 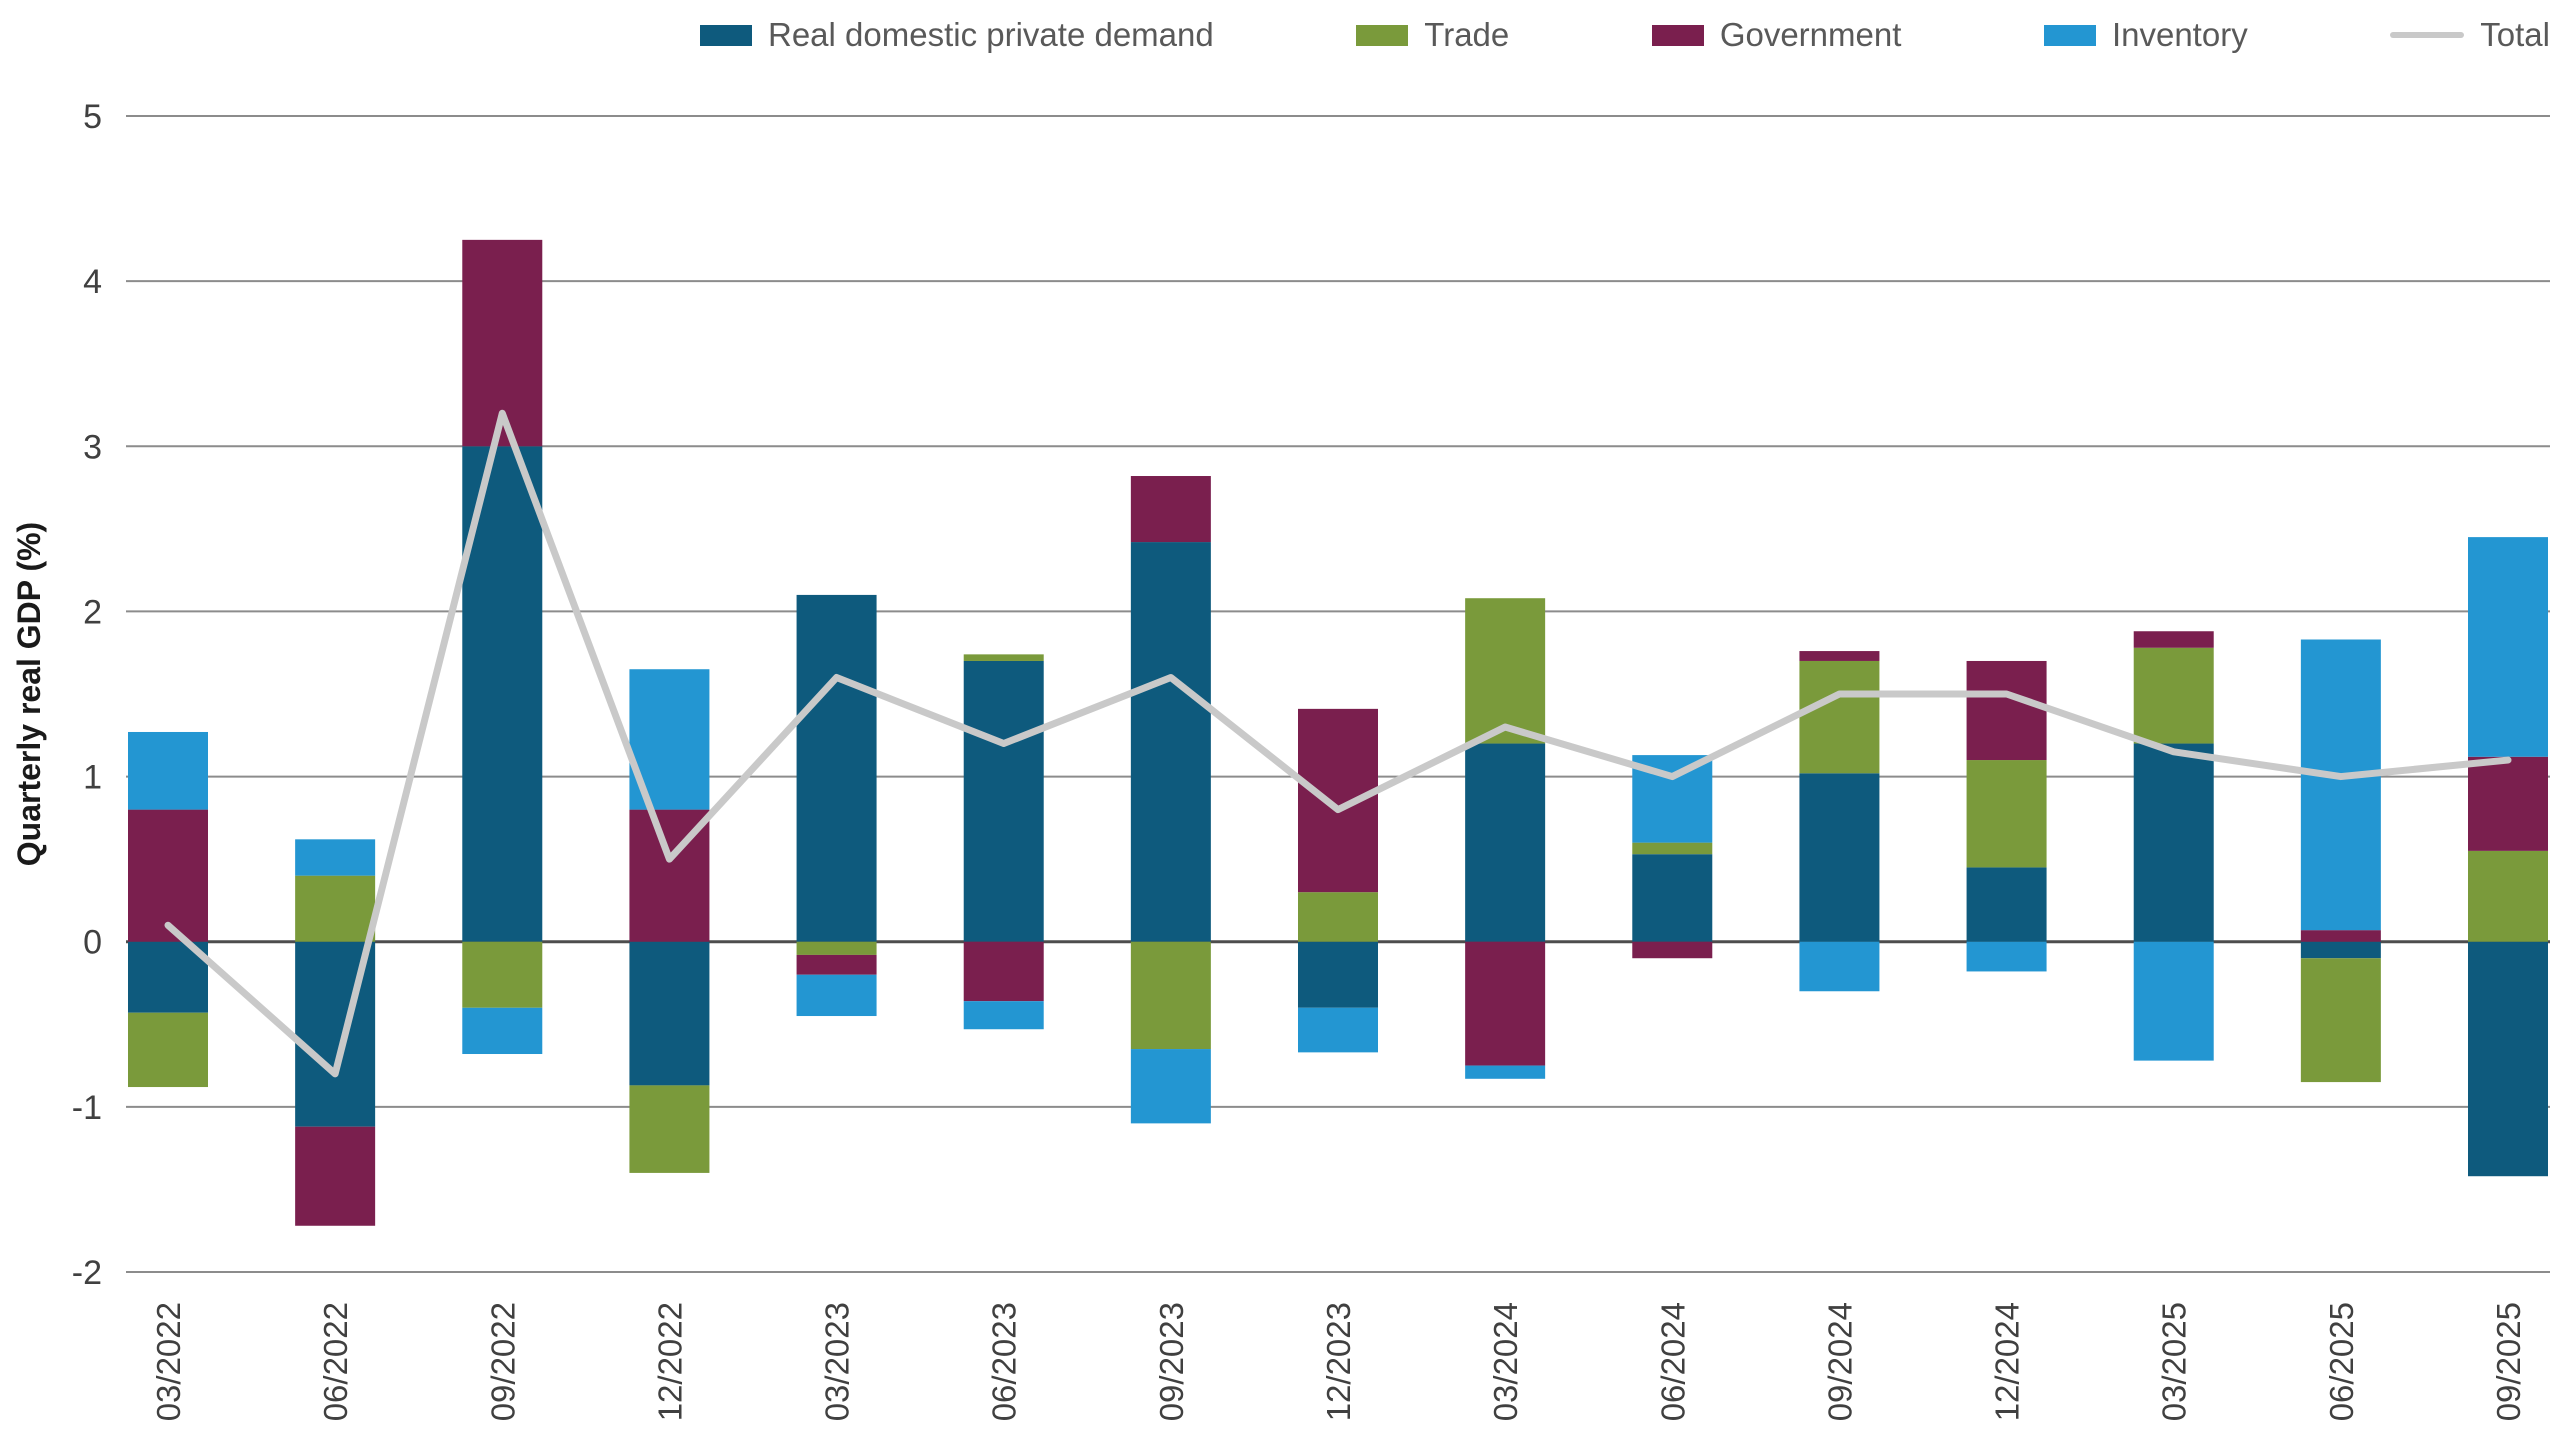 I want to click on x-tick-label: 12/2024, so click(x=2007, y=1361).